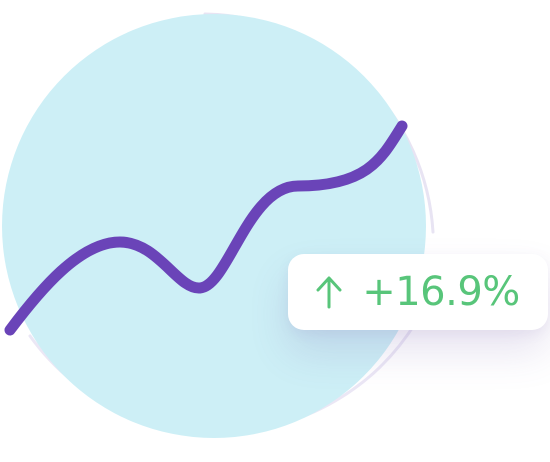  Describe the element at coordinates (329, 292) in the screenshot. I see `arrow-up-icon` at that location.